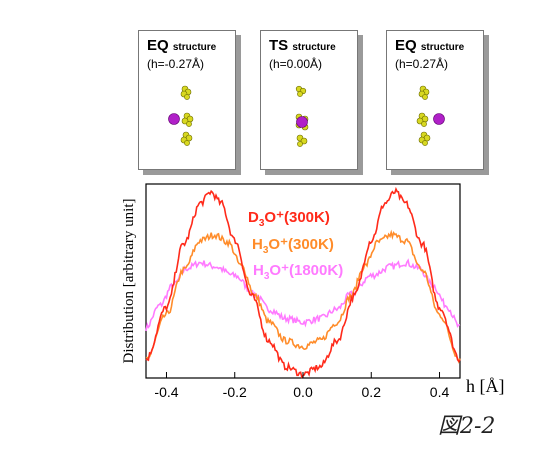  I want to click on series-line-h3o-1800k-, so click(303, 295).